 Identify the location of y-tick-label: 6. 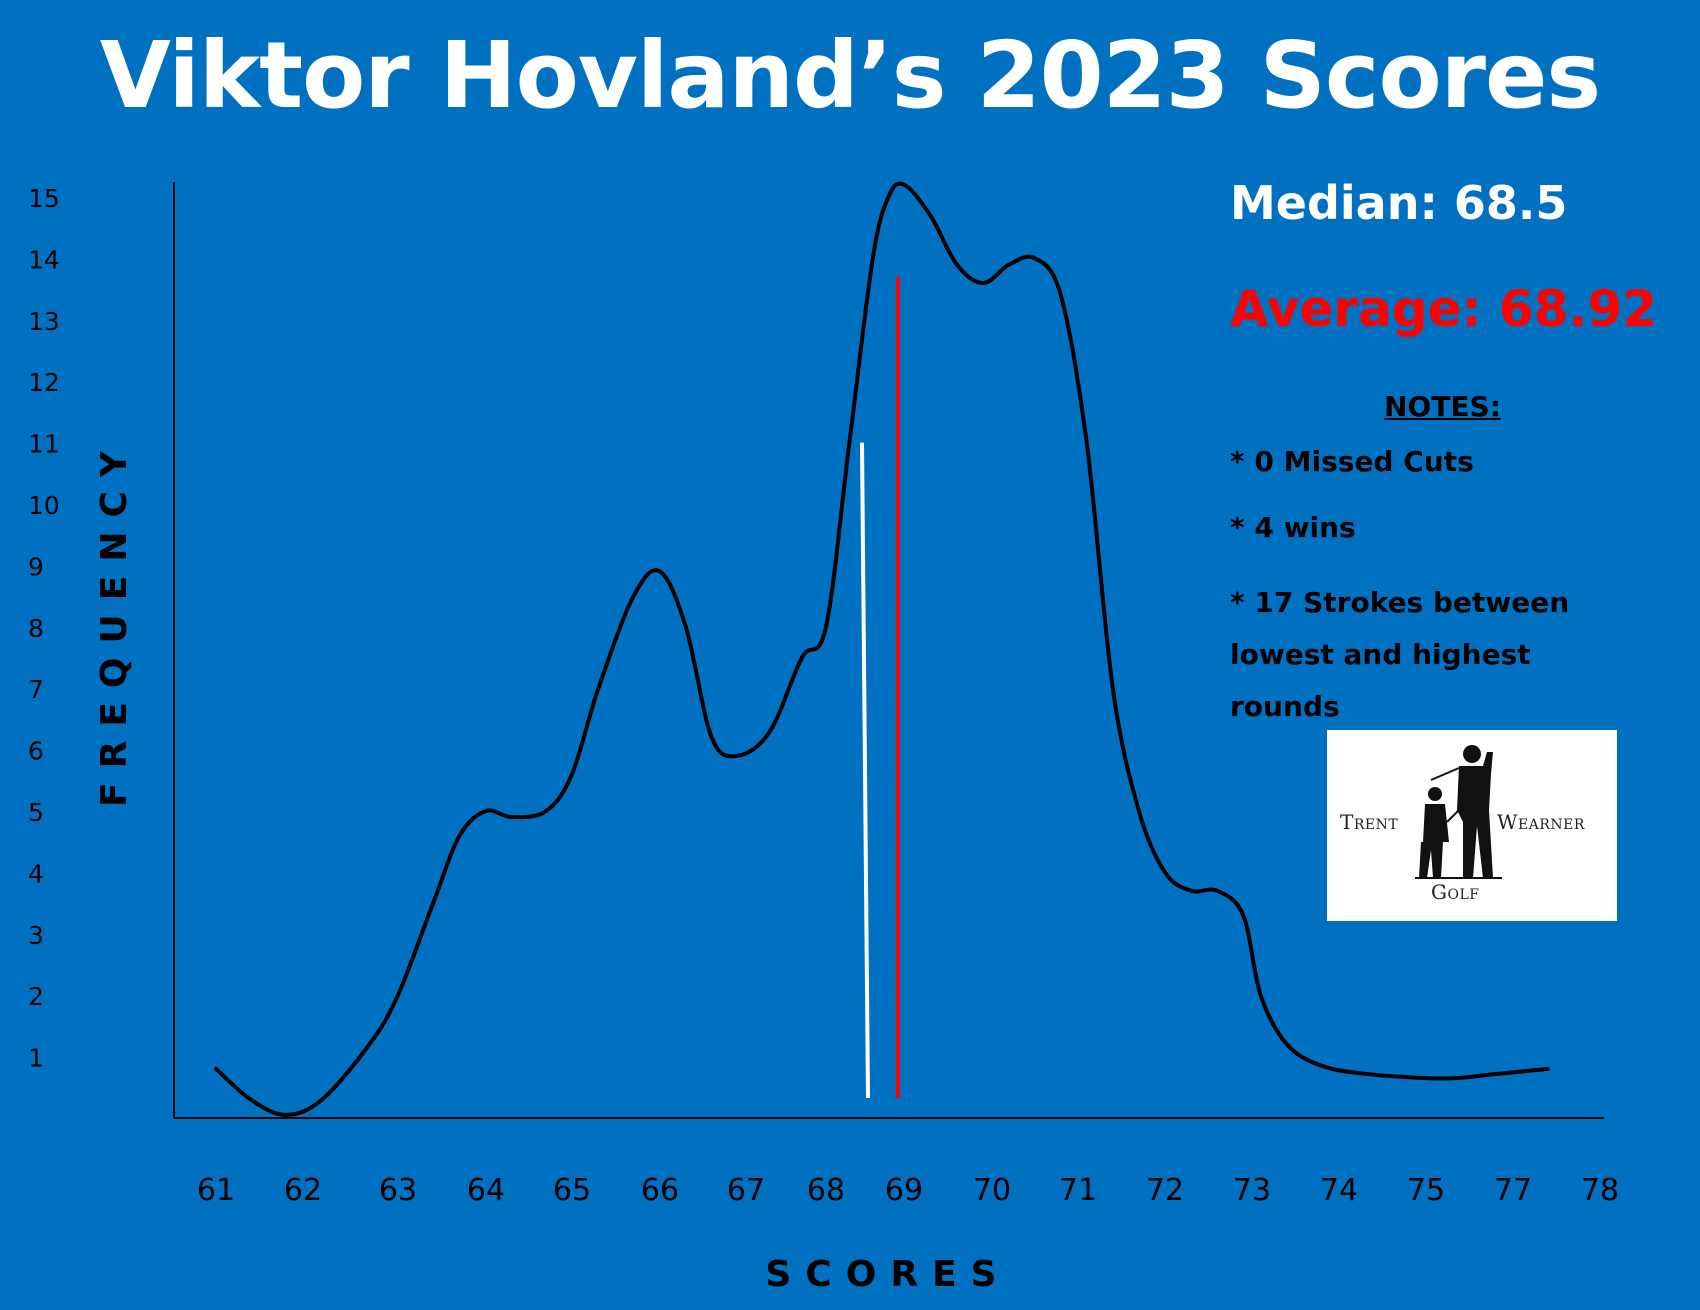
(36, 751).